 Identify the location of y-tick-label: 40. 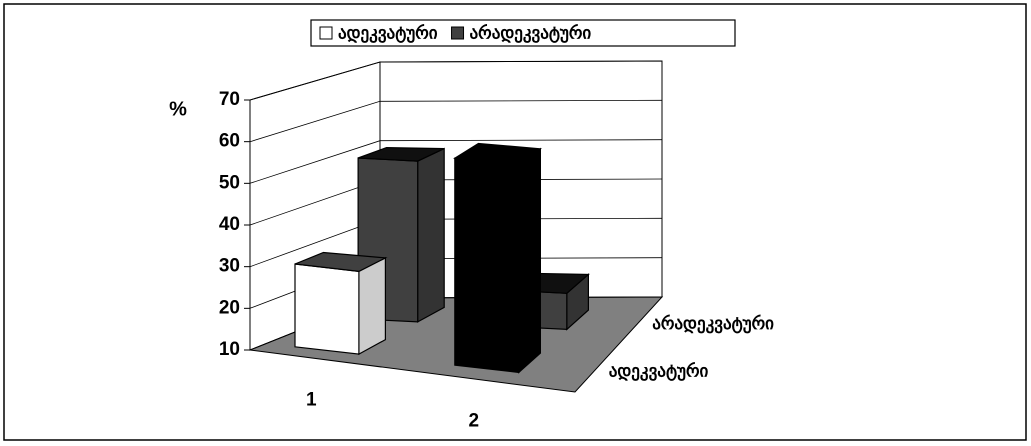
(229, 224).